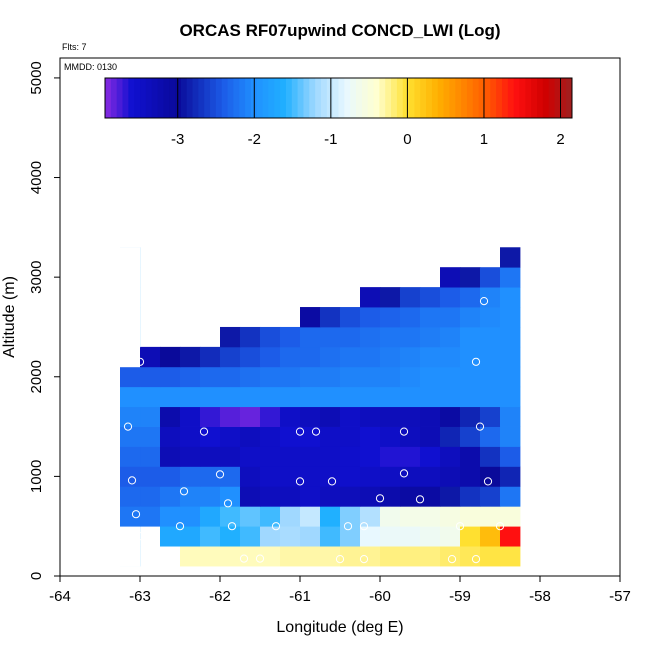 This screenshot has width=650, height=650. What do you see at coordinates (36, 376) in the screenshot?
I see `y-tick-label: 2000` at bounding box center [36, 376].